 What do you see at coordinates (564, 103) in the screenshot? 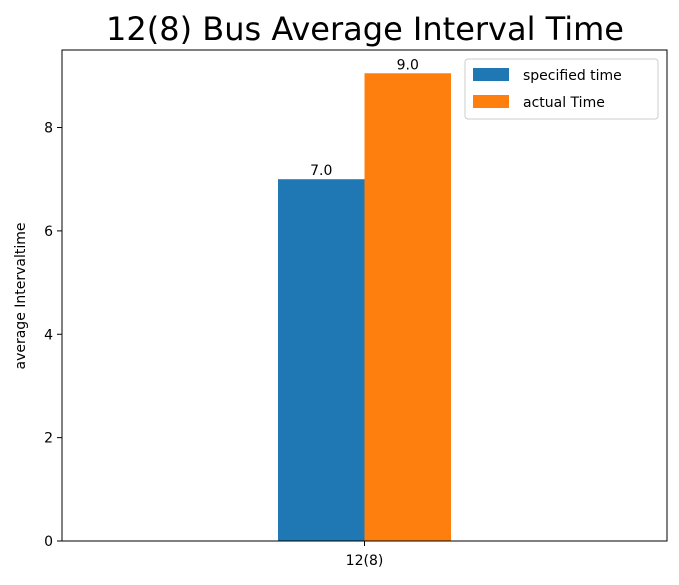
I see `legend-label-actual-time: actual Time` at bounding box center [564, 103].